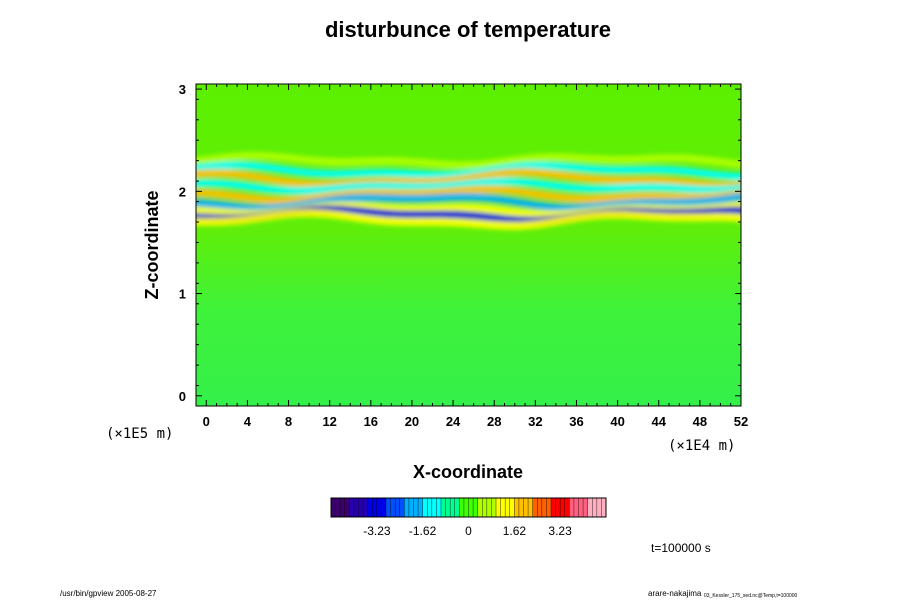 The image size is (900, 600). Describe the element at coordinates (535, 421) in the screenshot. I see `x-tick-label: 32` at that location.